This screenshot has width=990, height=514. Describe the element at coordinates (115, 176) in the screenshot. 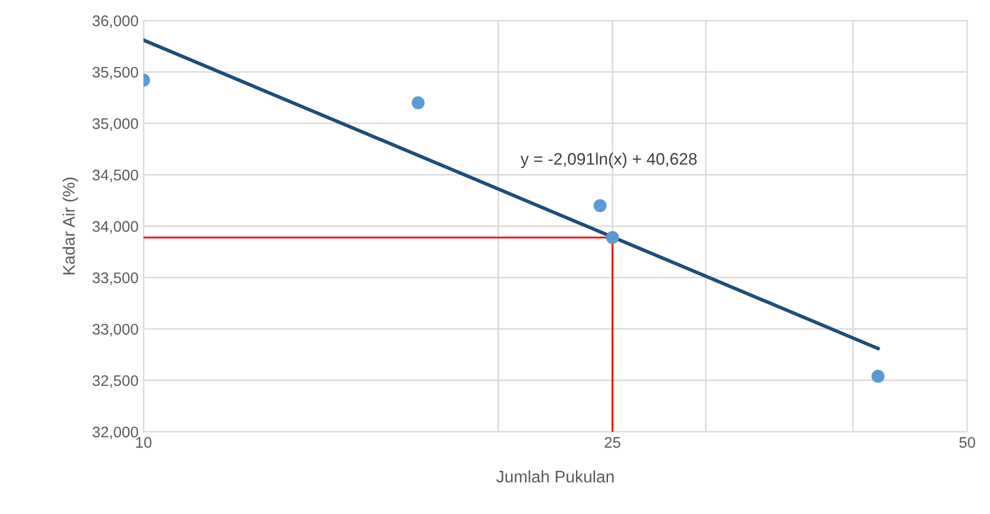

I see `y-tick-label: 34,500` at that location.